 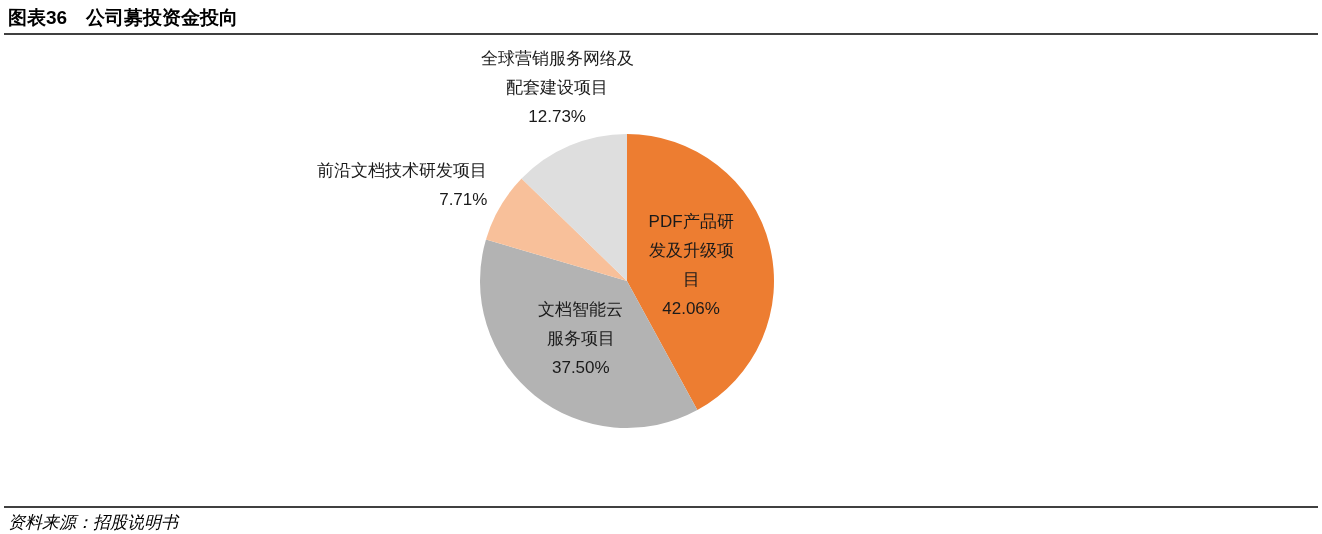 I want to click on slice-label: 前沿文档技术研发项目, so click(x=402, y=171).